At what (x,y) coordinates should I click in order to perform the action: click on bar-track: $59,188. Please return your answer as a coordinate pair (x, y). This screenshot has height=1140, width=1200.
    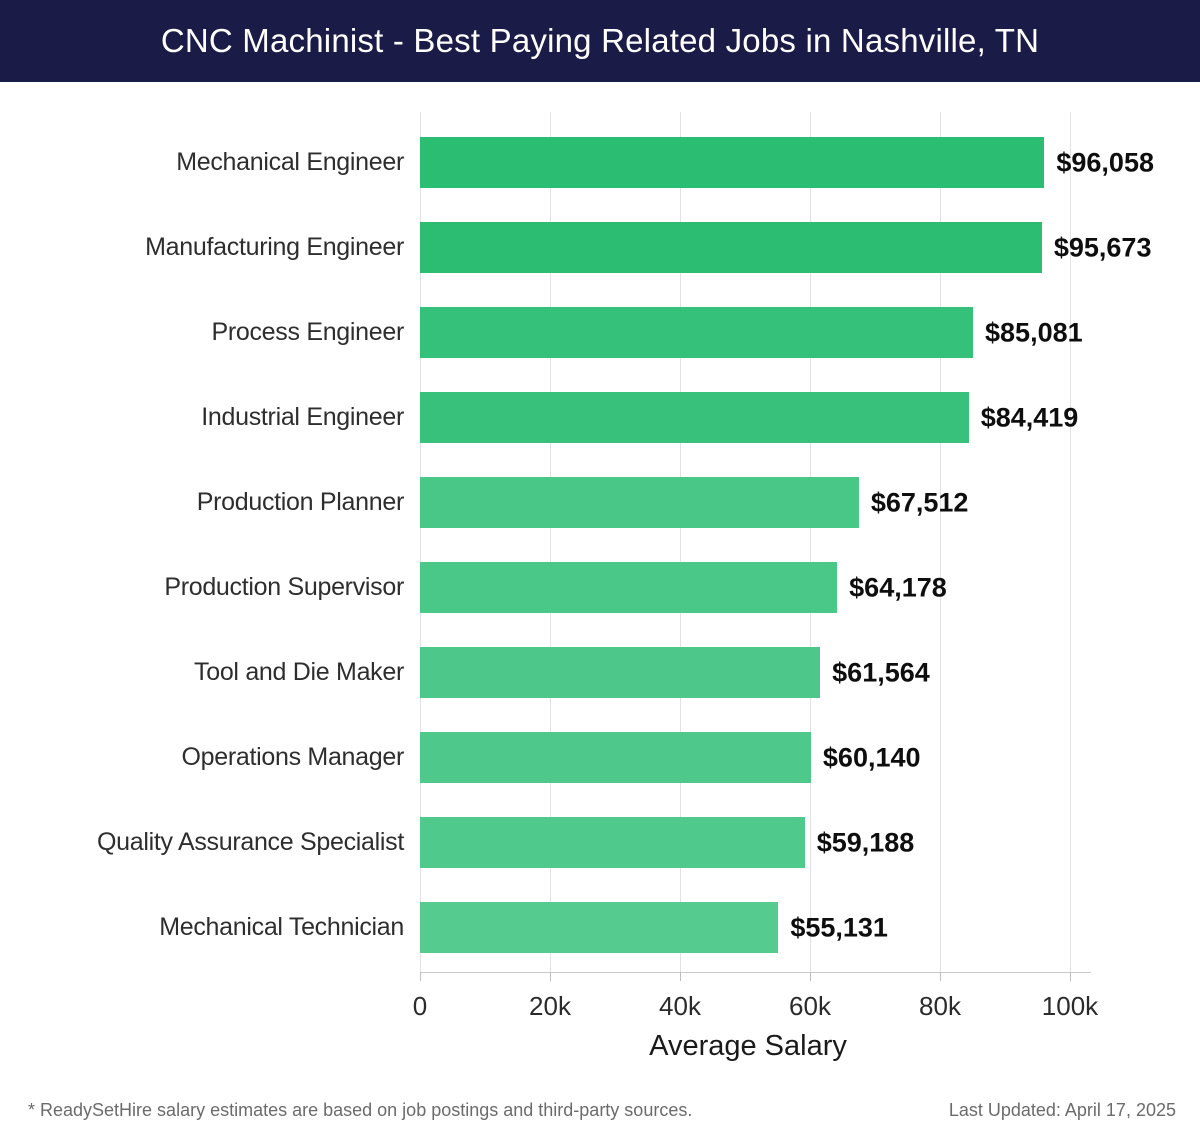
    Looking at the image, I should click on (810, 842).